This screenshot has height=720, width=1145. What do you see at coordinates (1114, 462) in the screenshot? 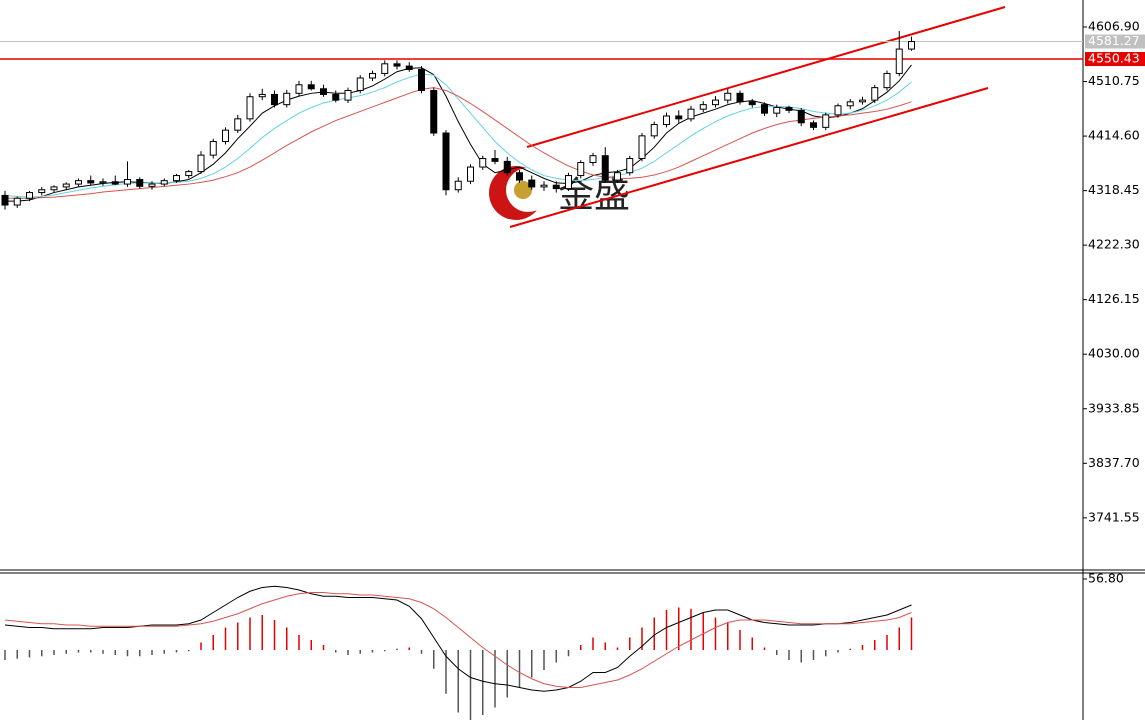
I see `y-tick-label: 3837.70` at bounding box center [1114, 462].